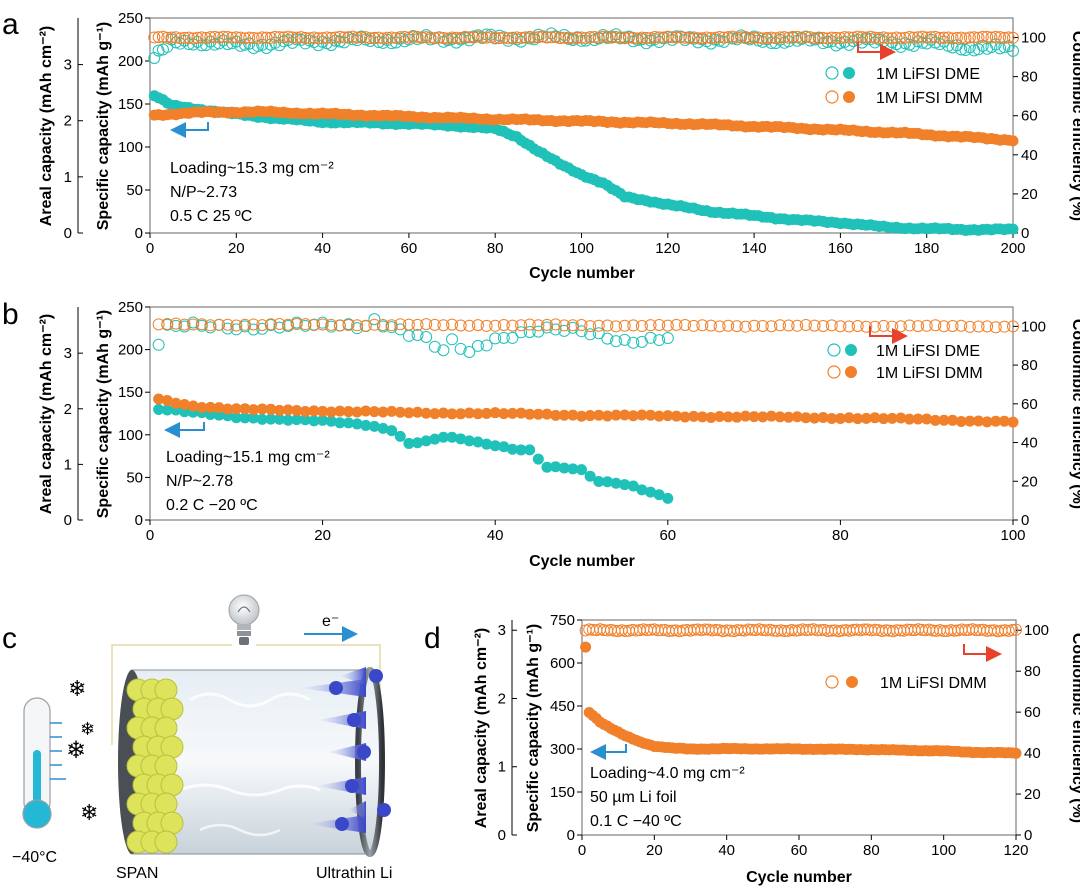 The width and height of the screenshot is (1080, 890). Describe the element at coordinates (667, 535) in the screenshot. I see `x-tick-label: 60` at that location.